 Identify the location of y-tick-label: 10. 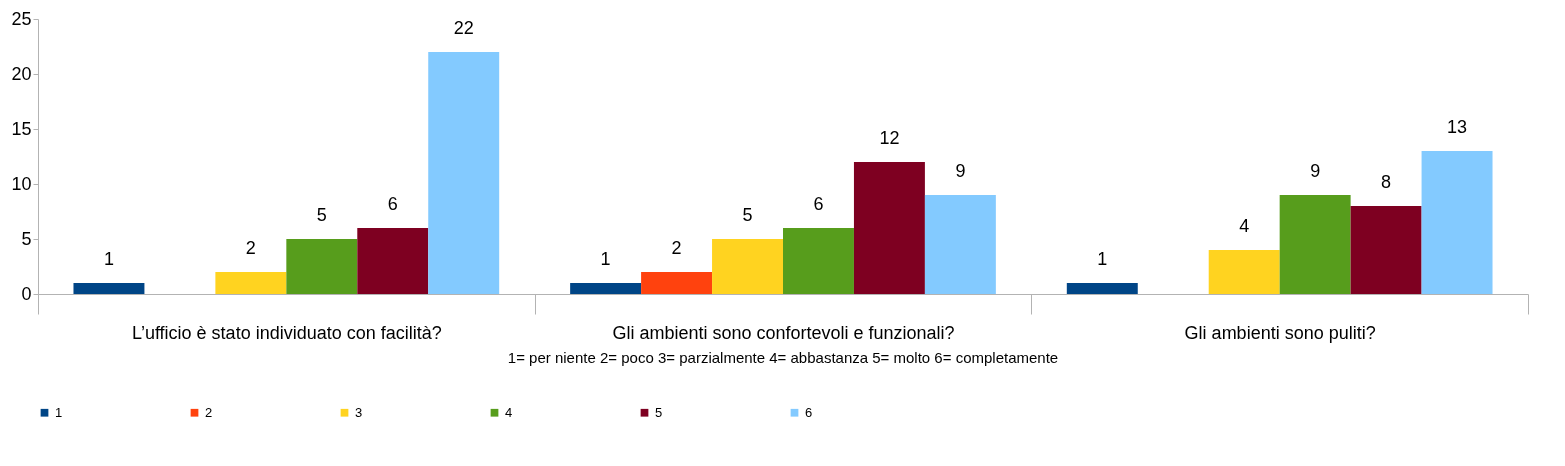
(21, 183).